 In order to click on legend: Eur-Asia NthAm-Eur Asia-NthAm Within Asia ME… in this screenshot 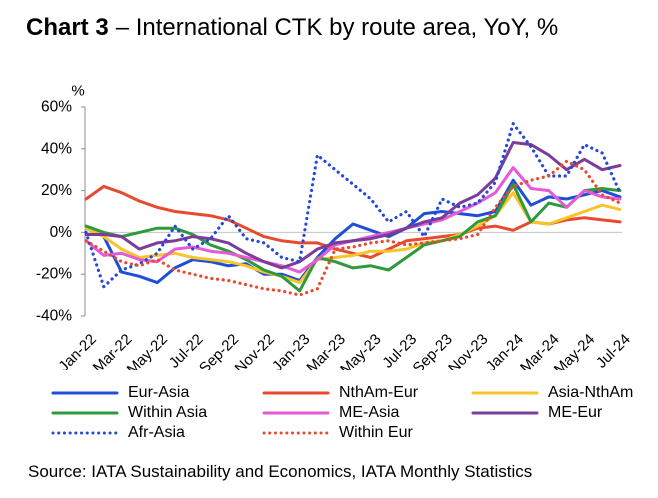, I will do `click(349, 413)`.